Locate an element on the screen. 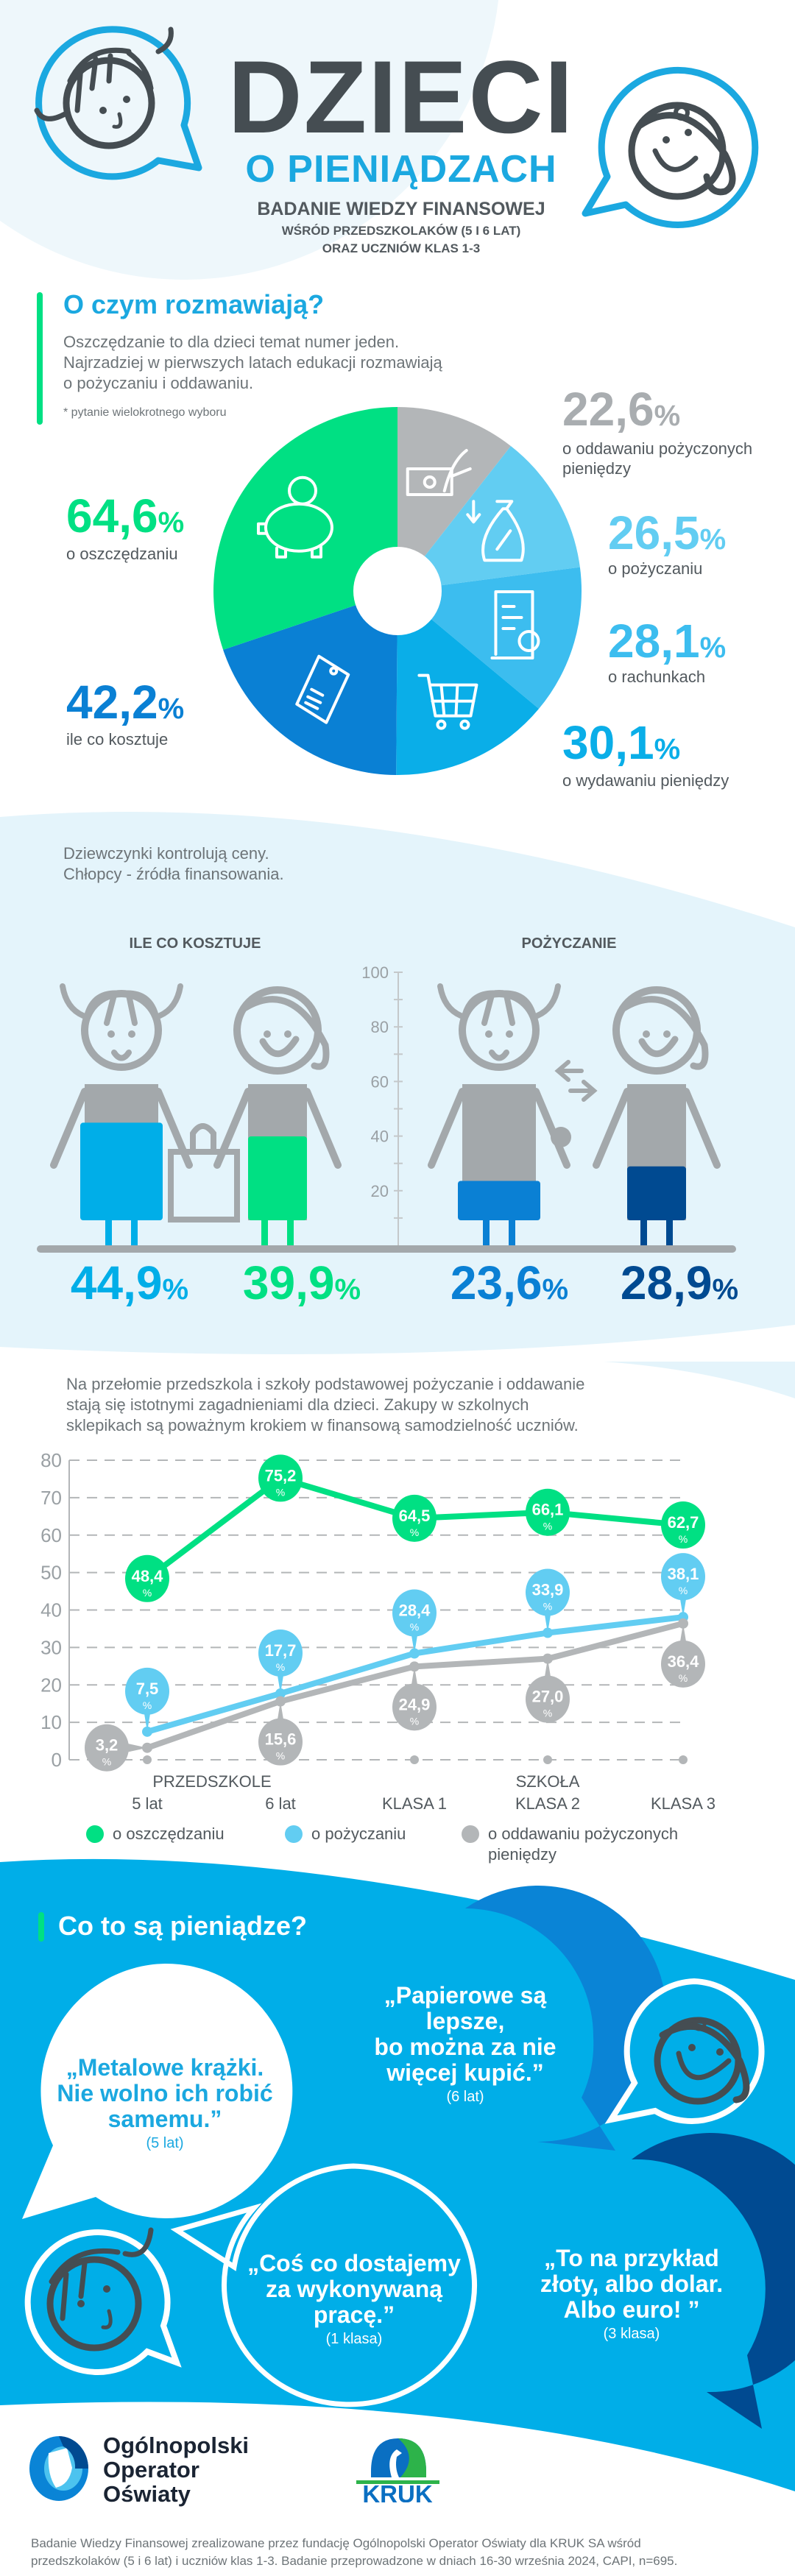  org-name-line: Ogólnopolski is located at coordinates (176, 2445).